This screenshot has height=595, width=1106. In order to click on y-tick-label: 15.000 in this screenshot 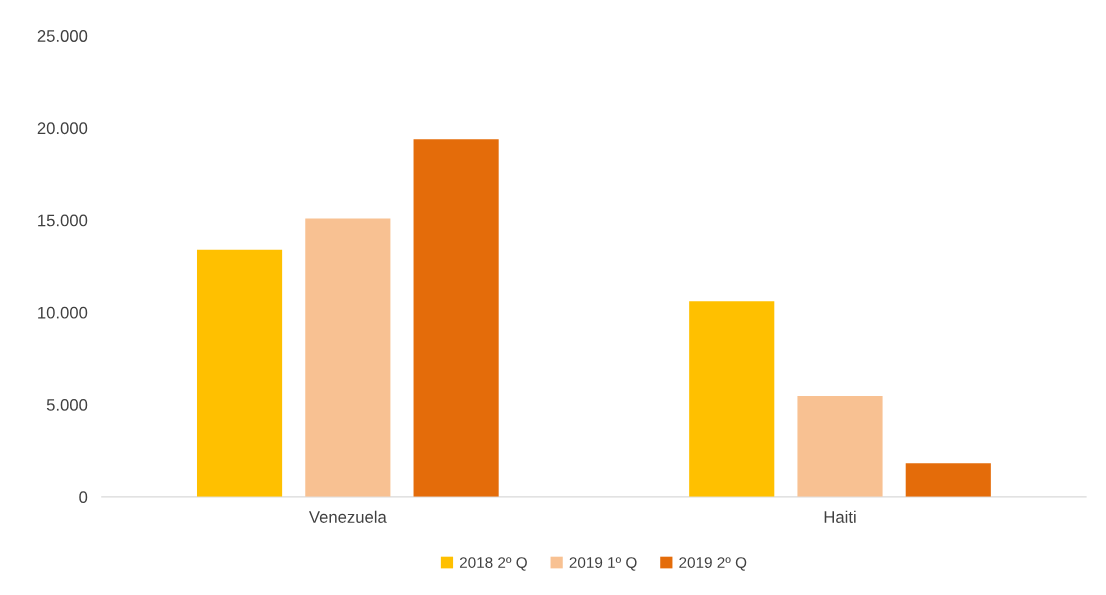, I will do `click(63, 220)`.